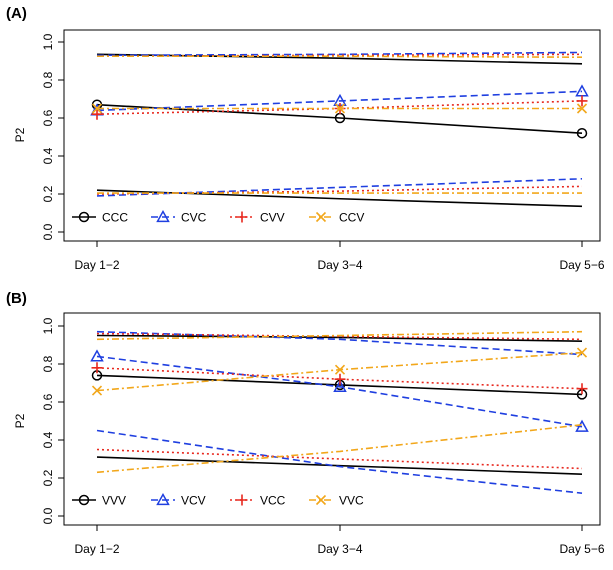  What do you see at coordinates (16, 298) in the screenshot?
I see `panel-label: (B)` at bounding box center [16, 298].